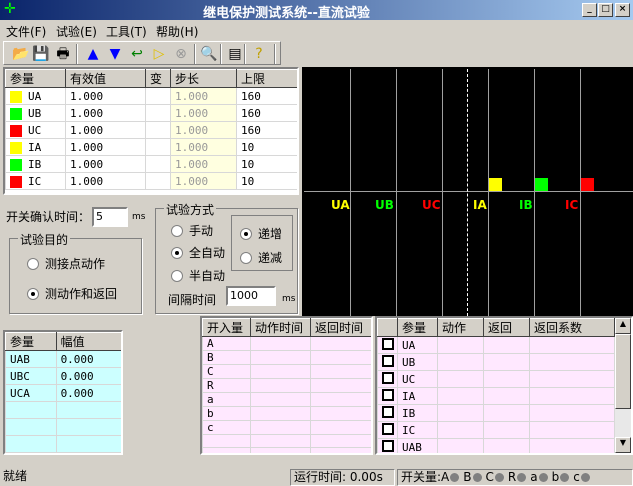  I want to click on result-row: UC, so click(496, 379).